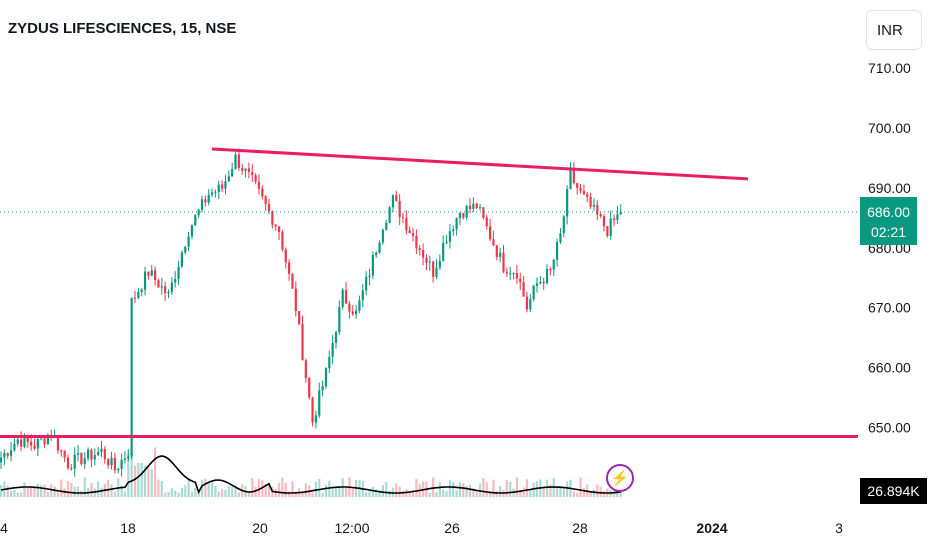 The width and height of the screenshot is (932, 550). I want to click on currency-selector: INR, so click(894, 30).